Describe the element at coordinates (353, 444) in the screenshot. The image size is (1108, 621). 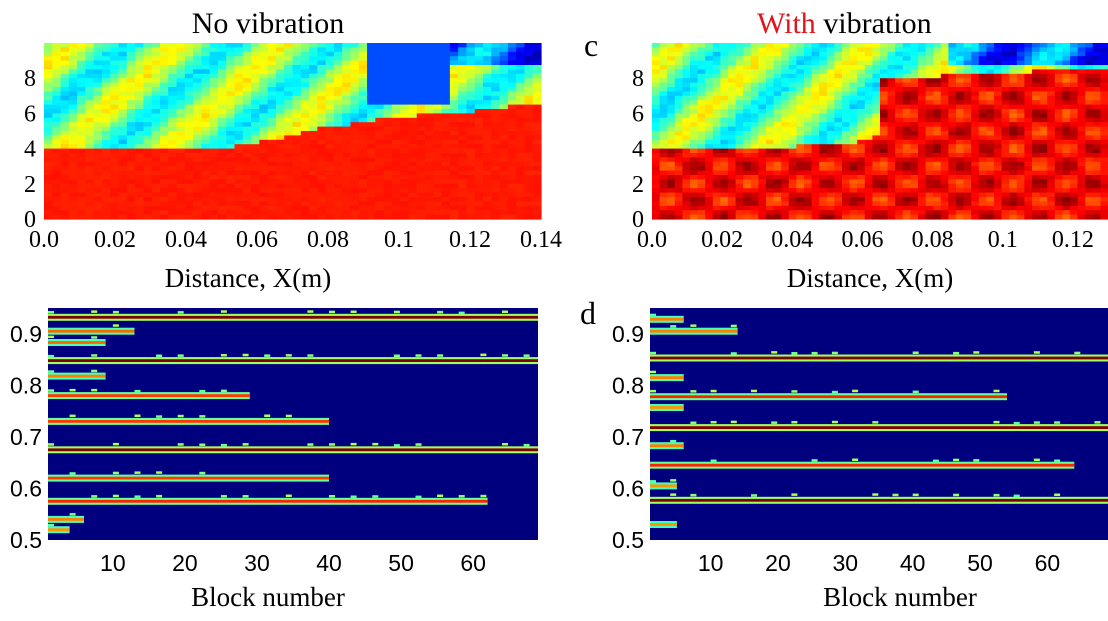
I see `peak-speckle` at that location.